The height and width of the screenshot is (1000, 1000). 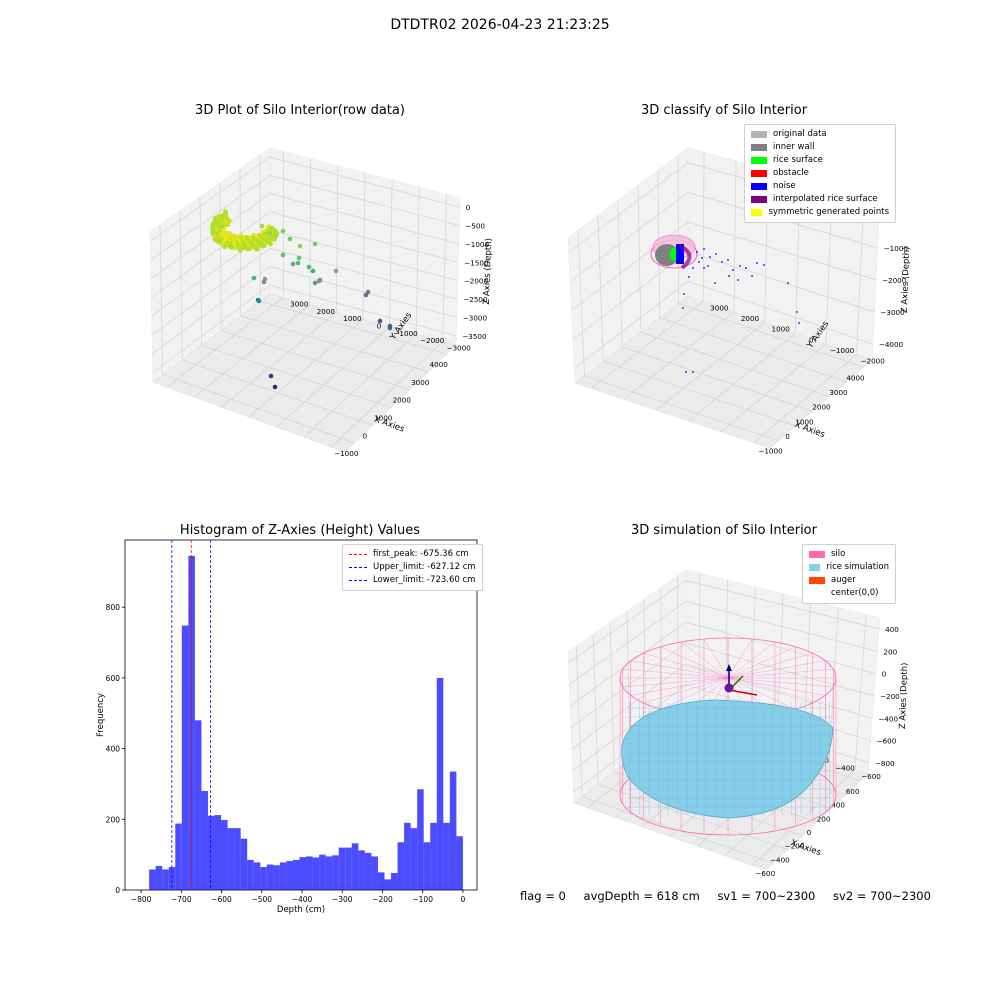 What do you see at coordinates (884, 674) in the screenshot?
I see `panel4-ztick-label: 0` at bounding box center [884, 674].